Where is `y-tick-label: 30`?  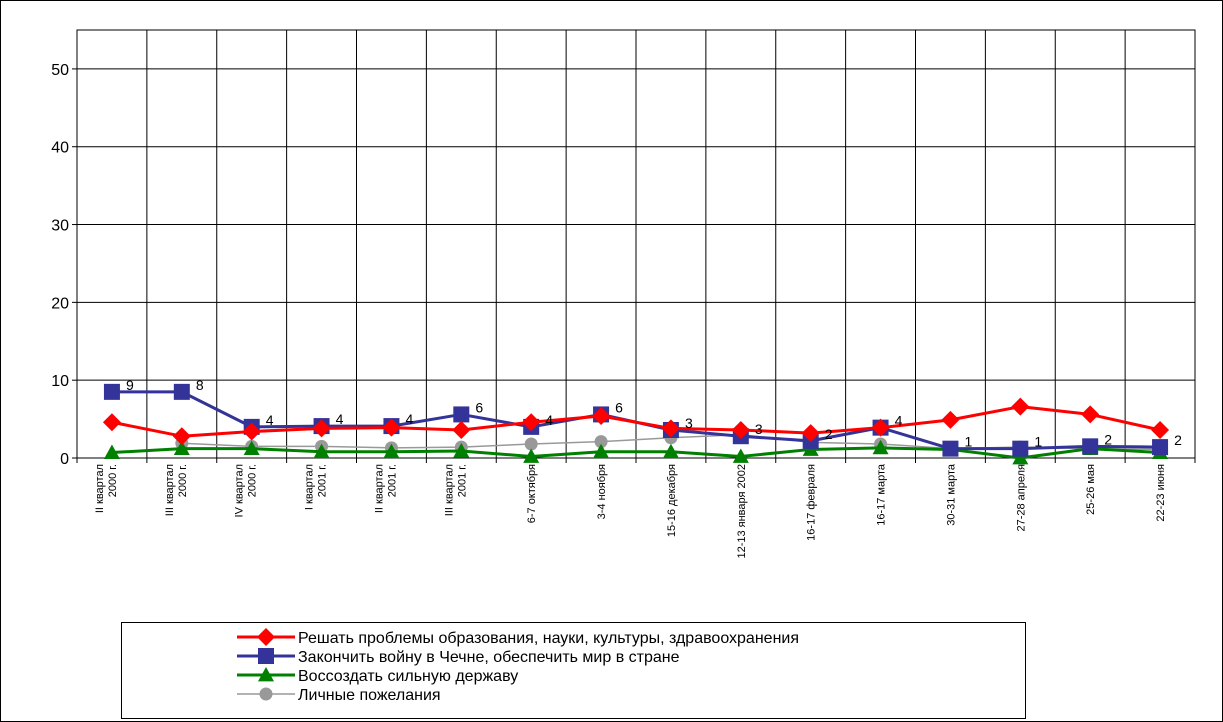 y-tick-label: 30 is located at coordinates (60, 226).